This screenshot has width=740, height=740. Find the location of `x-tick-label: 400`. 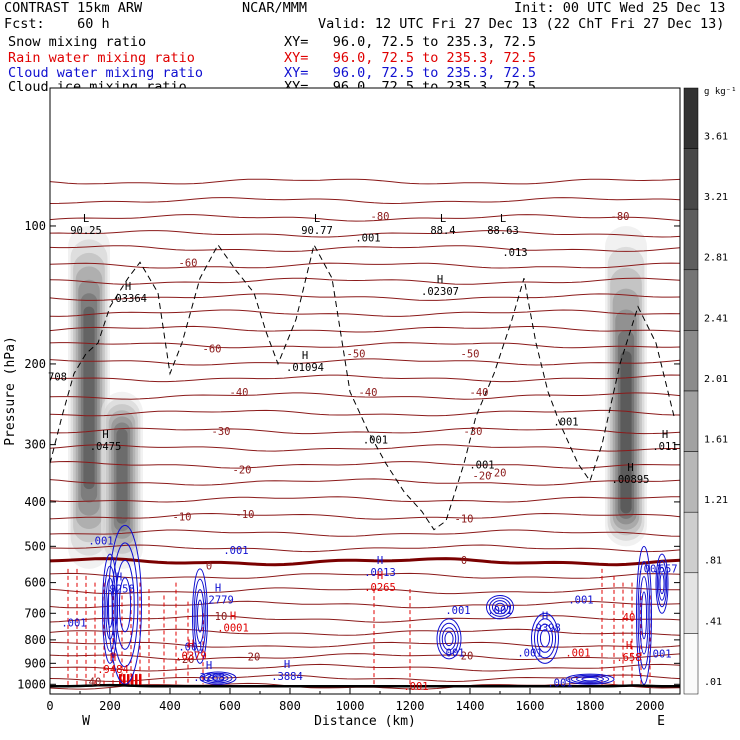

x-tick-label: 400 is located at coordinates (170, 706).